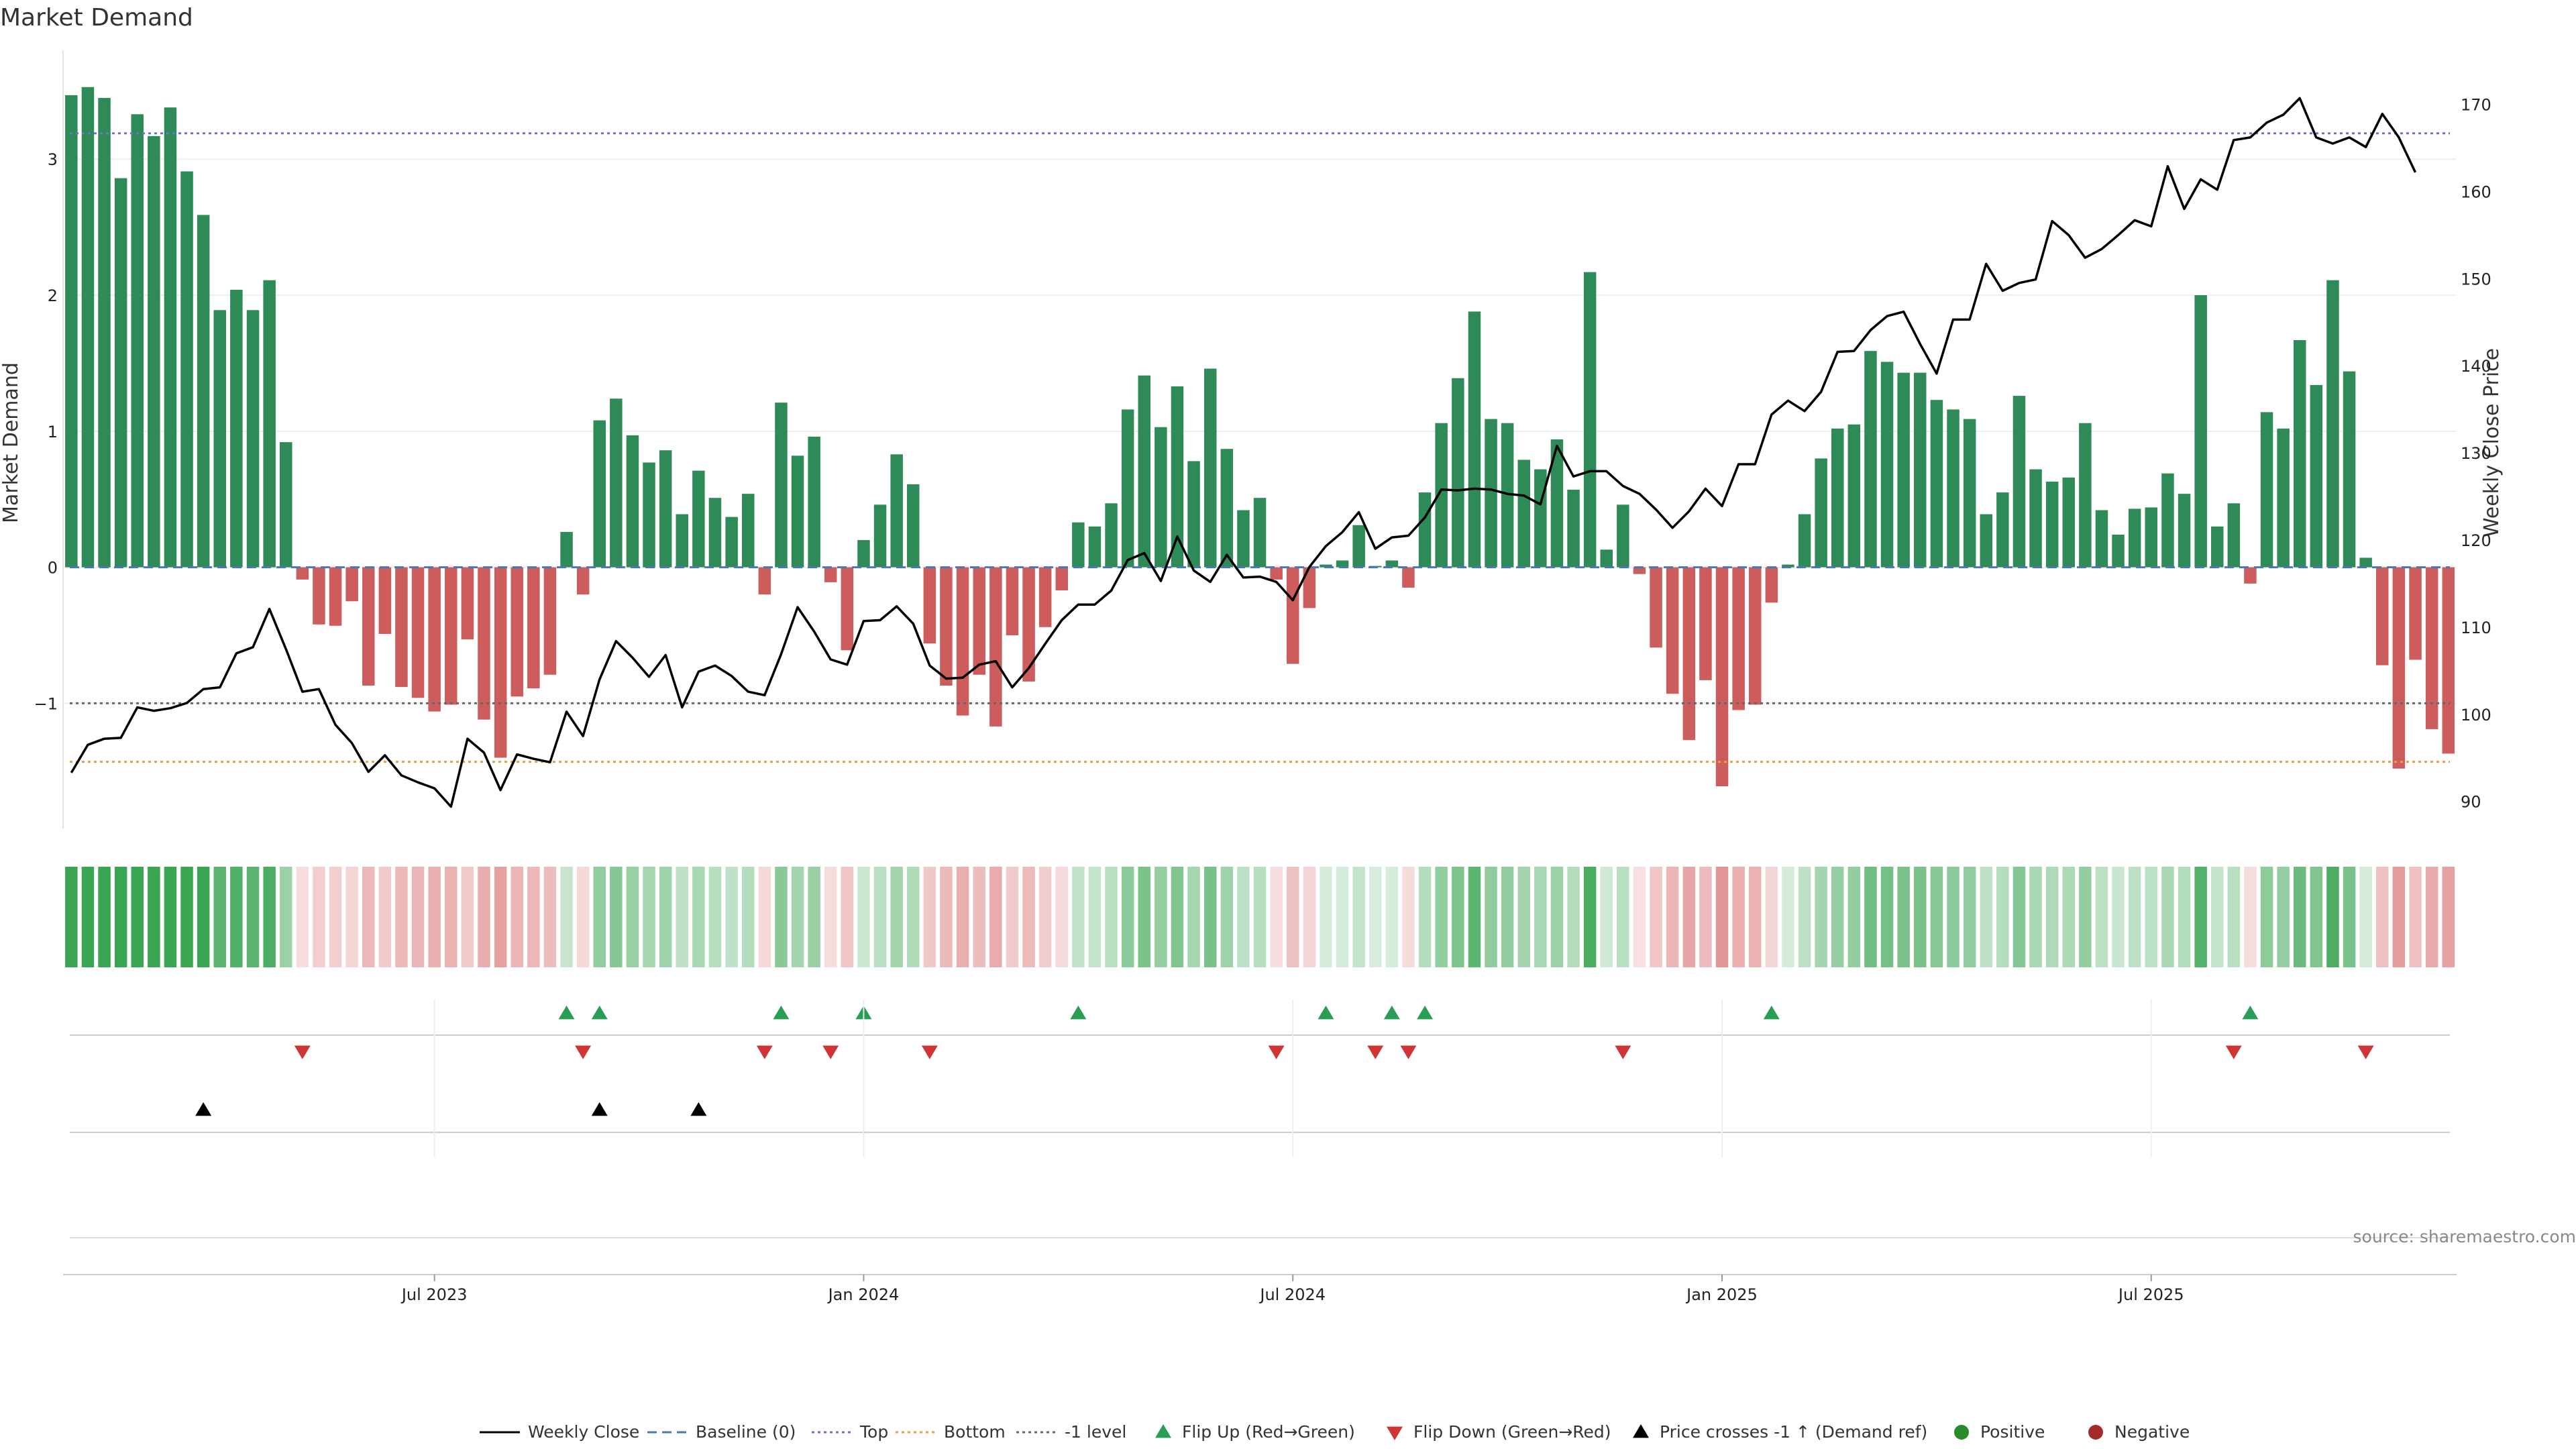 The height and width of the screenshot is (1449, 2576). Describe the element at coordinates (863, 1294) in the screenshot. I see `x-tick-label: Jan 2024` at that location.